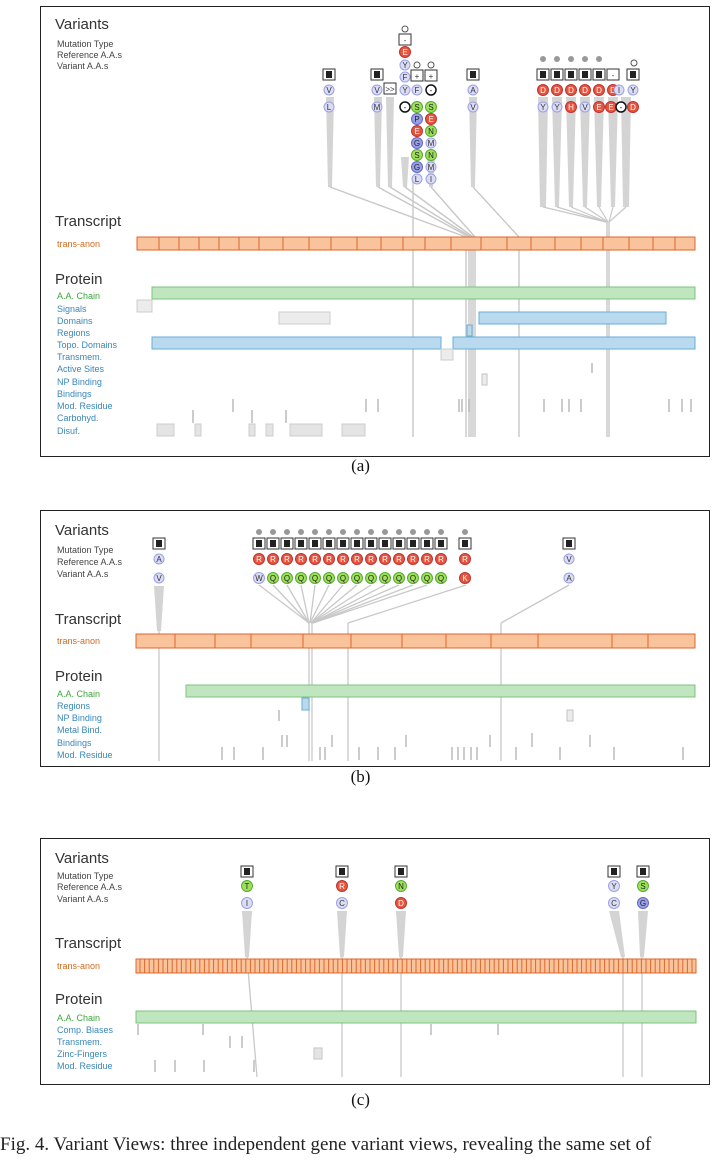 The image size is (721, 1161). Describe the element at coordinates (144, 306) in the screenshot. I see `signal-block` at that location.